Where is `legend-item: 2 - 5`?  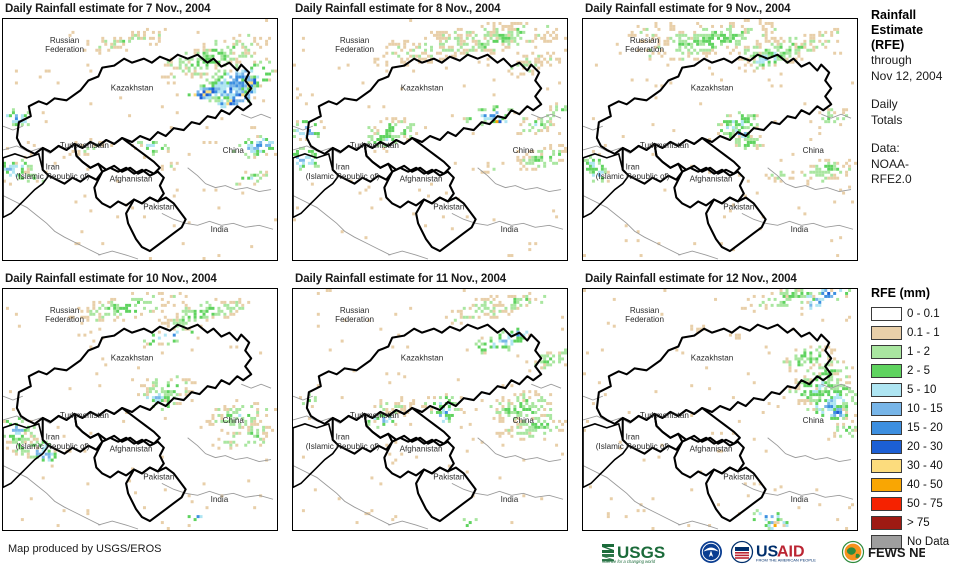 legend-item: 2 - 5 is located at coordinates (918, 370).